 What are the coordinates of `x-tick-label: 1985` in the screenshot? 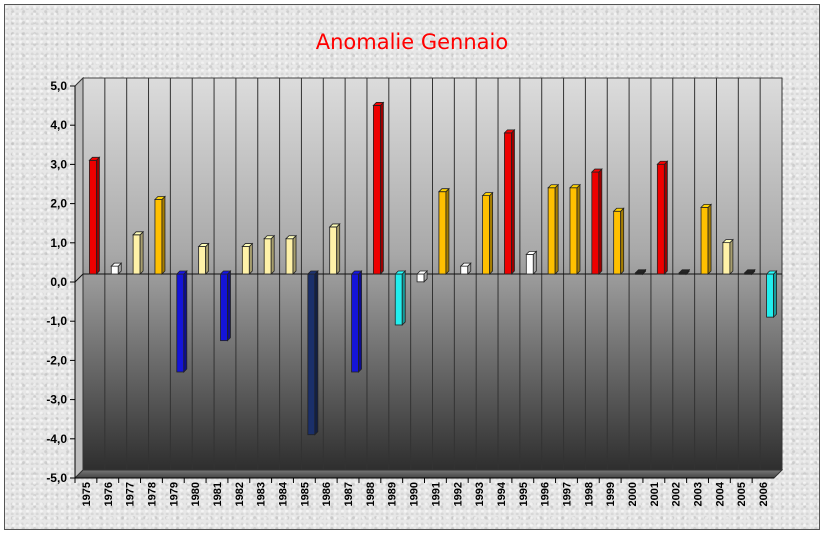 It's located at (305, 494).